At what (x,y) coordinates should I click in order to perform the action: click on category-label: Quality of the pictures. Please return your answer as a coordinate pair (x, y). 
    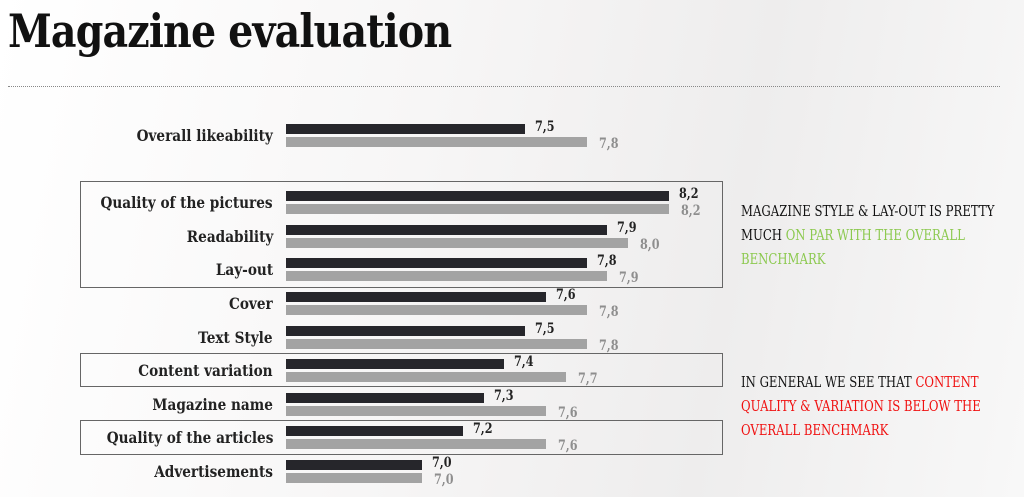
    Looking at the image, I should click on (186, 202).